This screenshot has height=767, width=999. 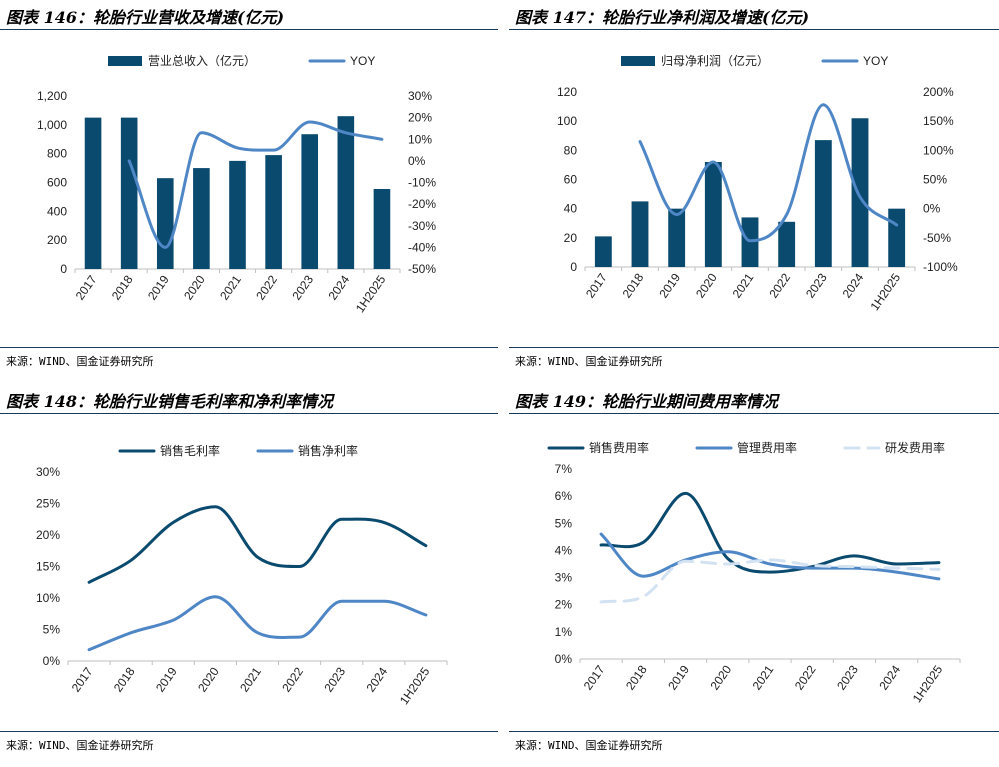 I want to click on y2-tick-label: 200%, so click(x=938, y=92).